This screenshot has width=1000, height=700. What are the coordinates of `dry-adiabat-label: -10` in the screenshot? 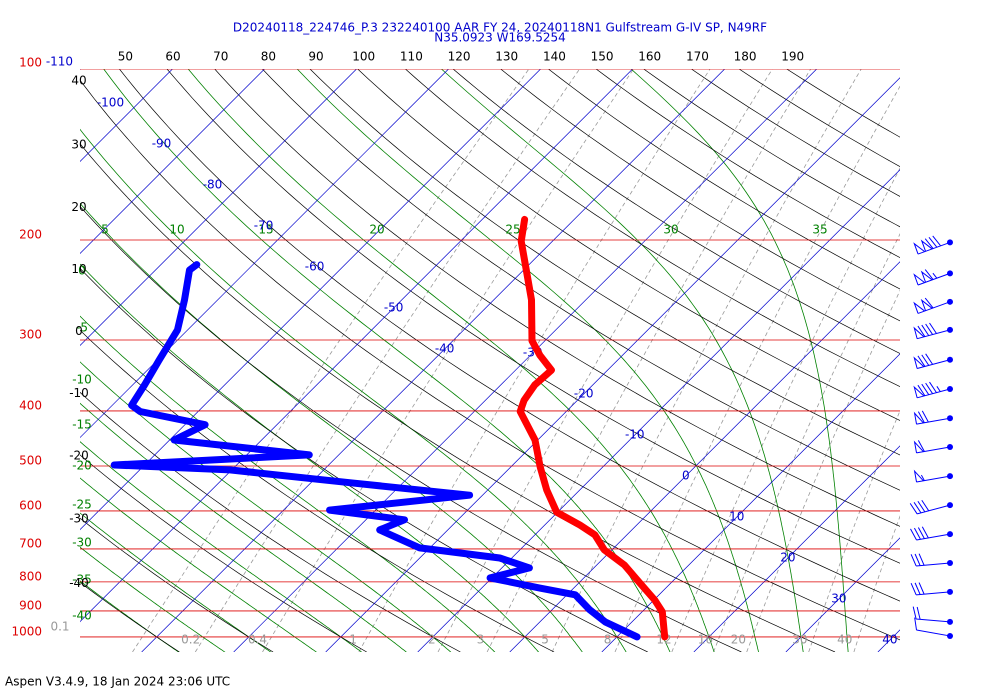 It's located at (79, 393).